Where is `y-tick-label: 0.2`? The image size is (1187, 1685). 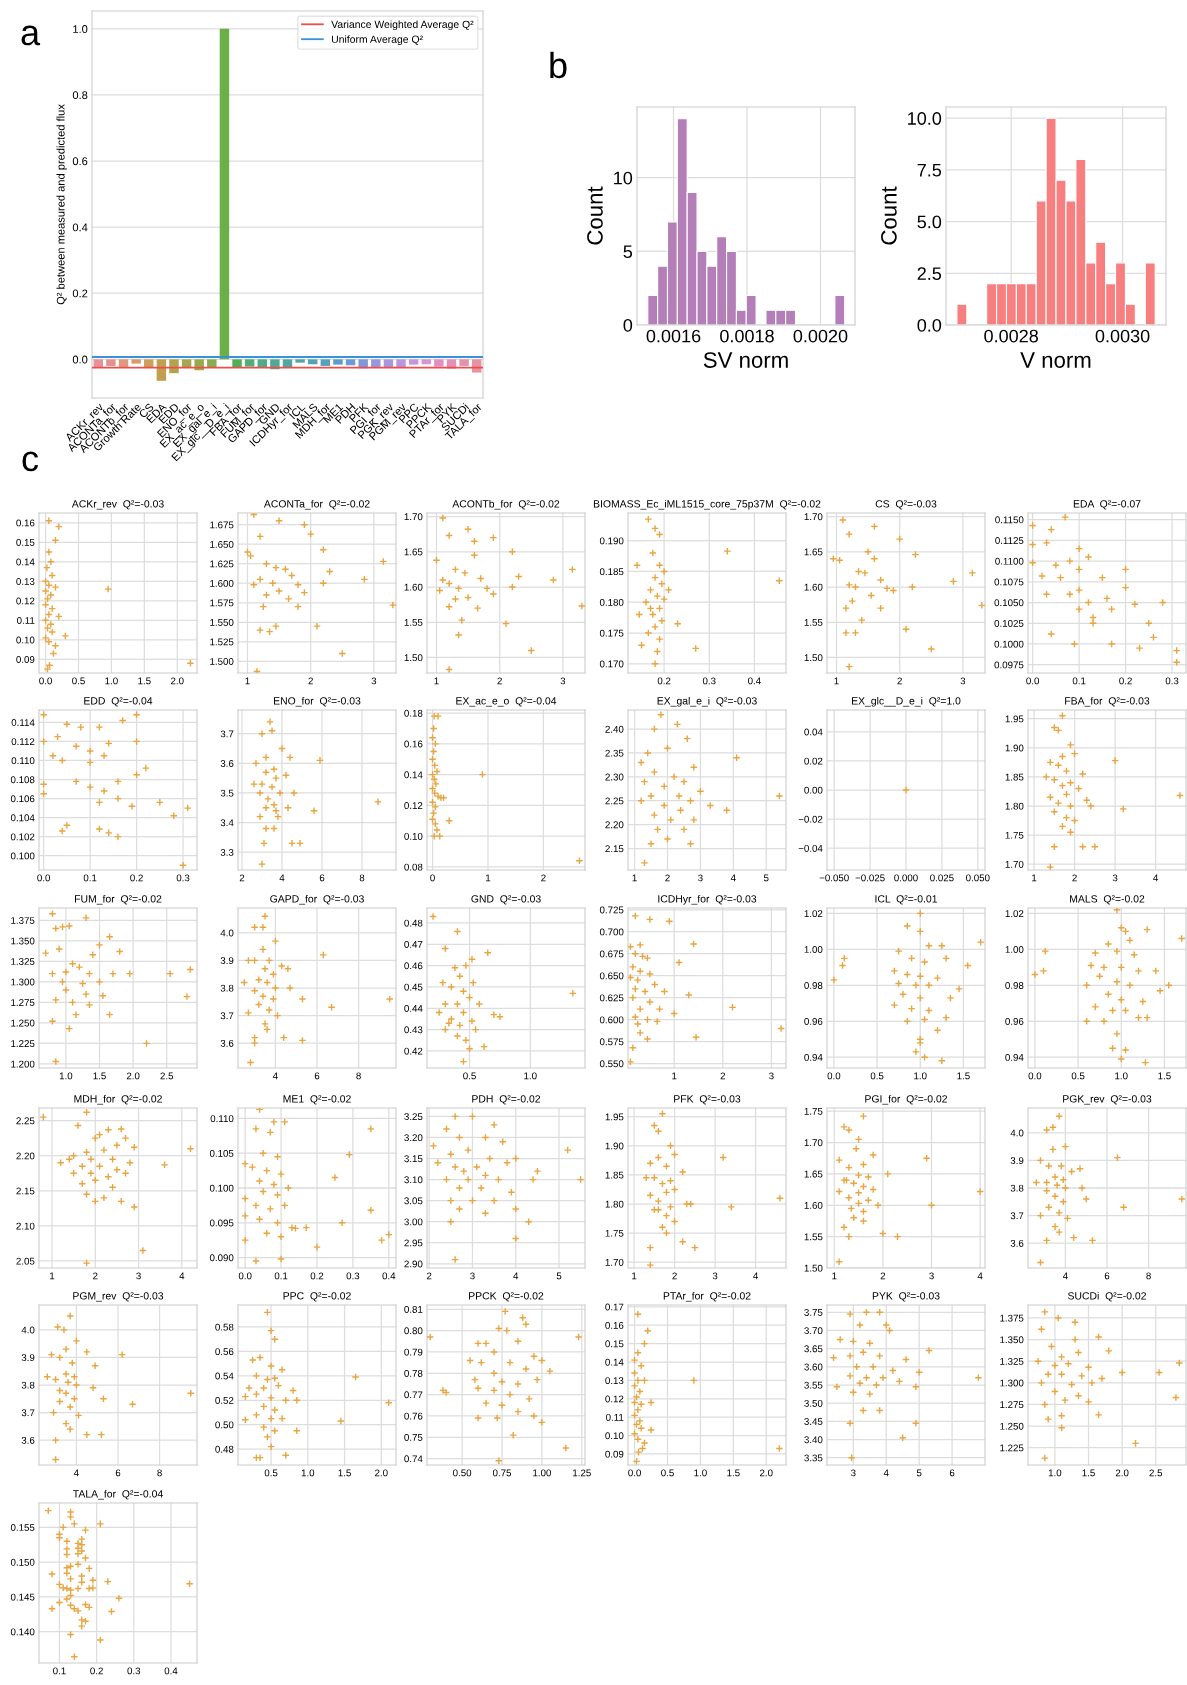
y-tick-label: 0.2 is located at coordinates (80, 293).